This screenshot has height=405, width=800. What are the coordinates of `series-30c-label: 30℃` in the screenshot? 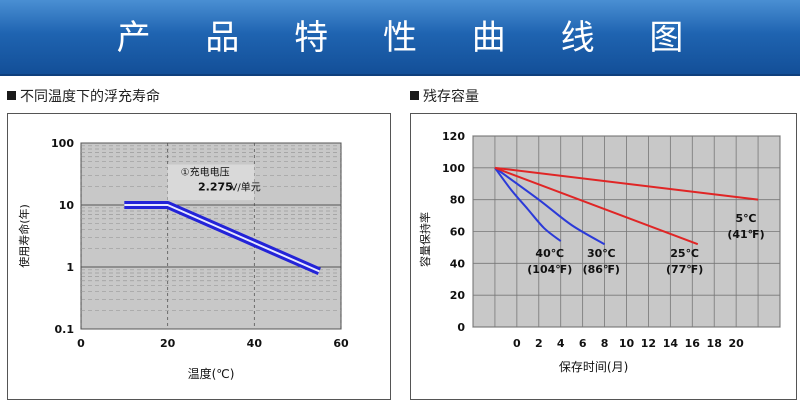 It's located at (601, 253).